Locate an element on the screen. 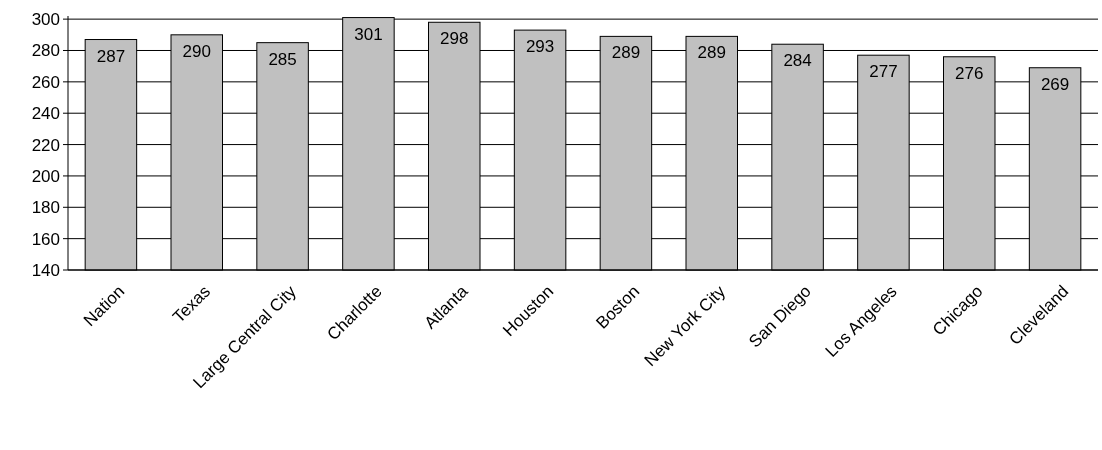 The width and height of the screenshot is (1102, 450). data-label: 301 is located at coordinates (368, 34).